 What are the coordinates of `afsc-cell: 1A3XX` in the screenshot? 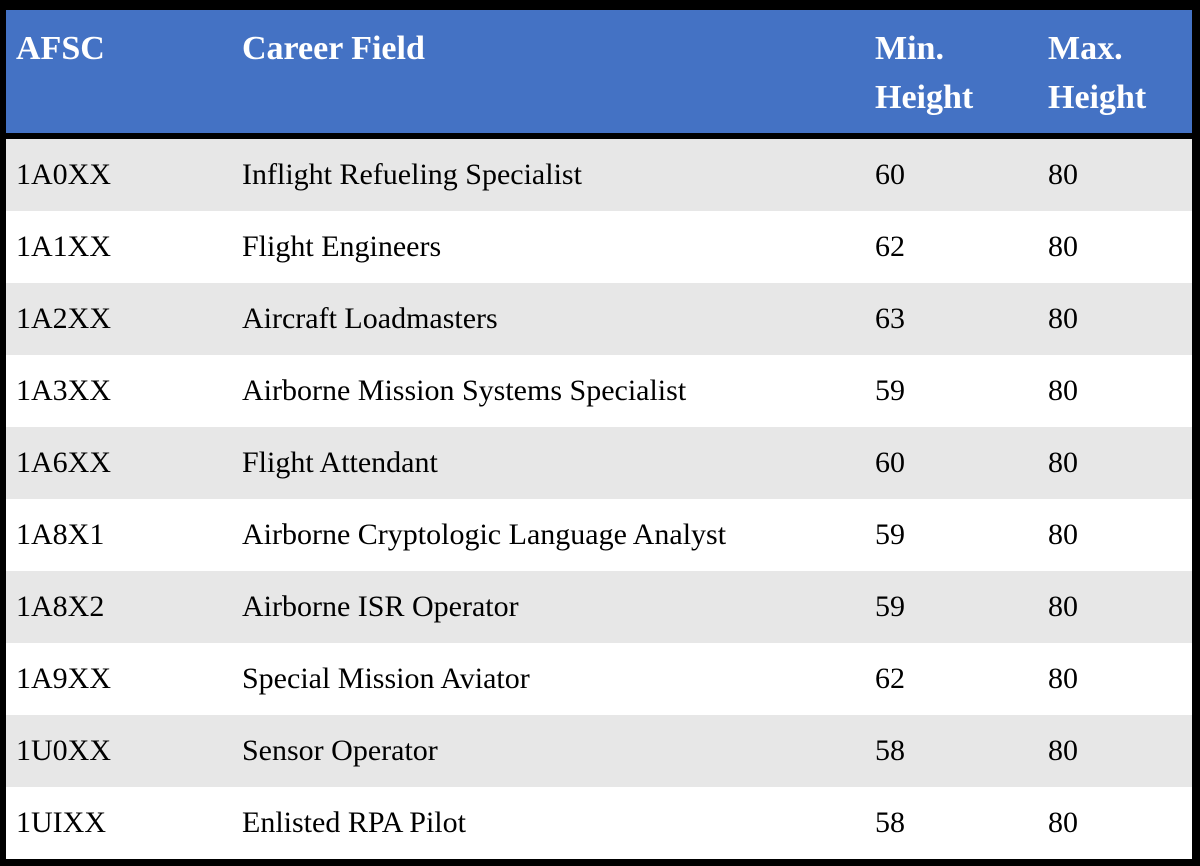 It's located at (63, 390).